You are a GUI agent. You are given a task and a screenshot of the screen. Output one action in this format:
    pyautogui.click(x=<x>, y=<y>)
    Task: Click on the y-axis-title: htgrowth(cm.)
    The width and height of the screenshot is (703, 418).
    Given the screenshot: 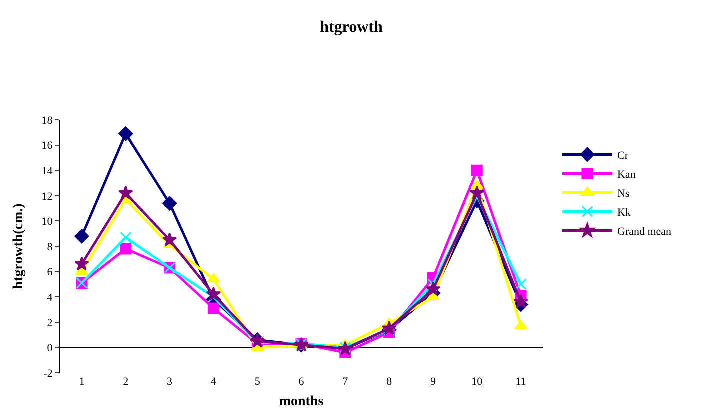 What is the action you would take?
    pyautogui.click(x=18, y=246)
    